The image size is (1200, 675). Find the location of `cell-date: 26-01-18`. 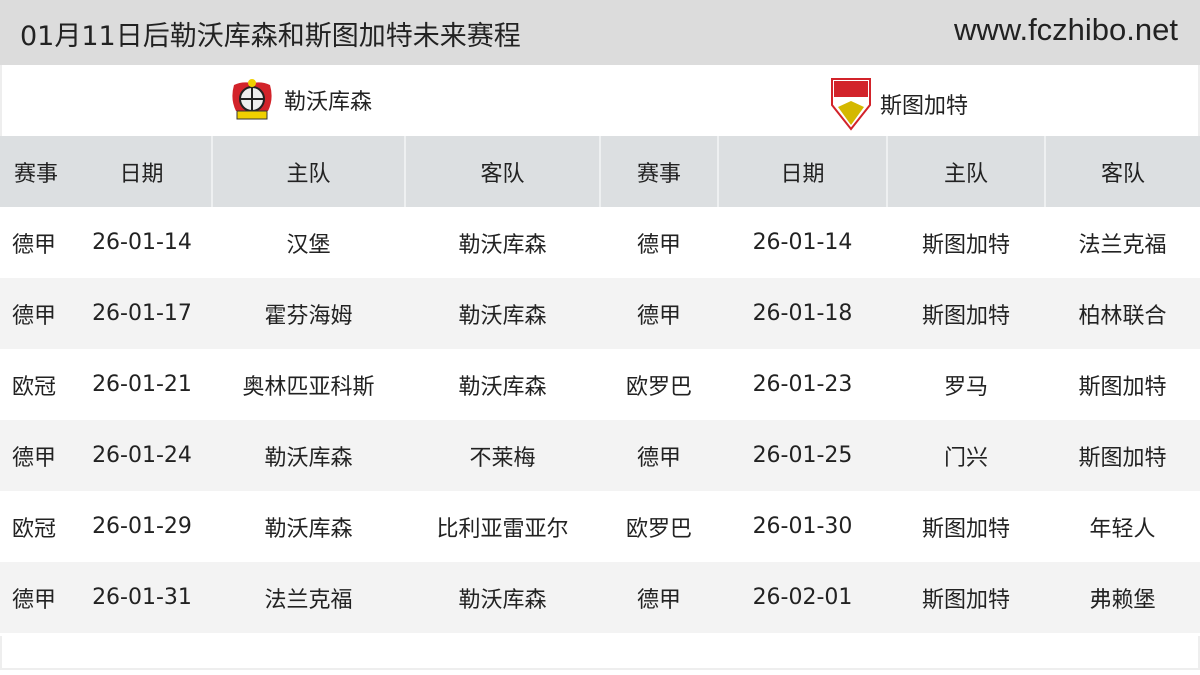

cell-date: 26-01-18 is located at coordinates (802, 313).